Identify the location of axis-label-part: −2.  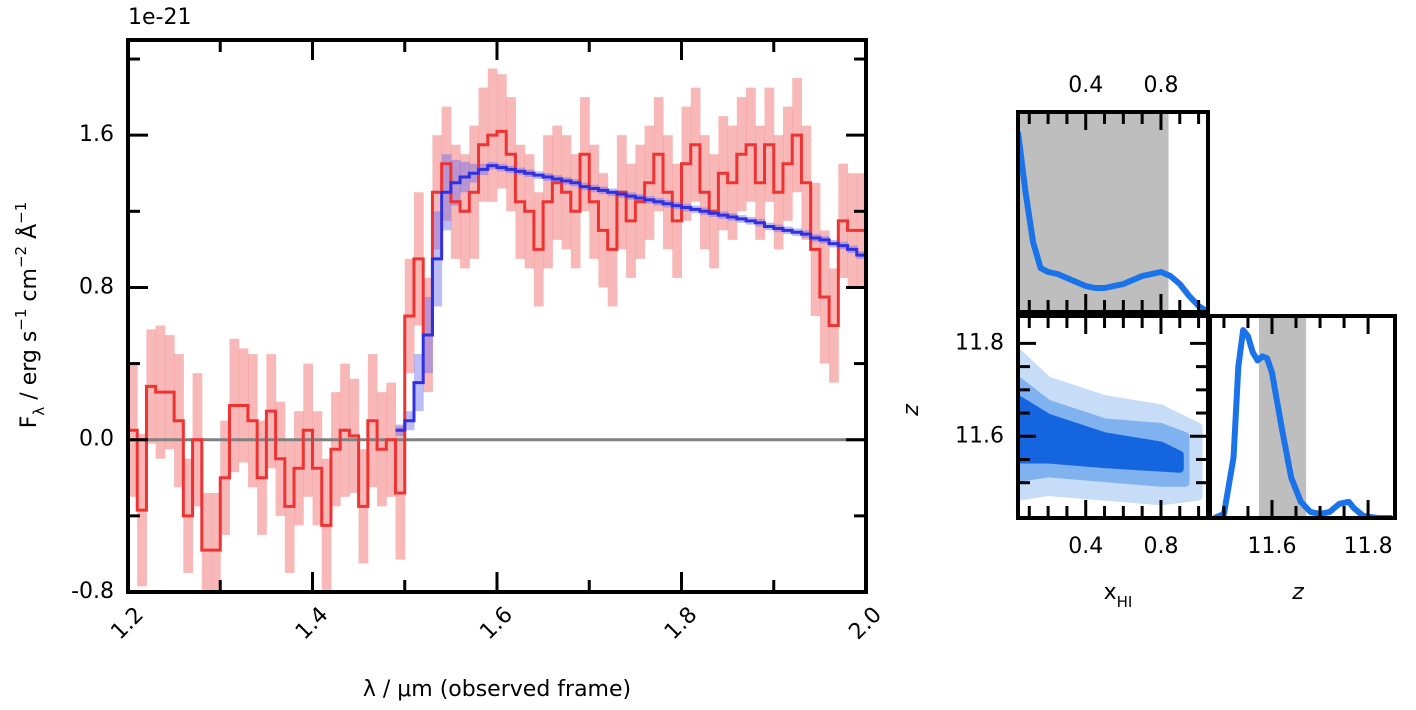
(21, 257).